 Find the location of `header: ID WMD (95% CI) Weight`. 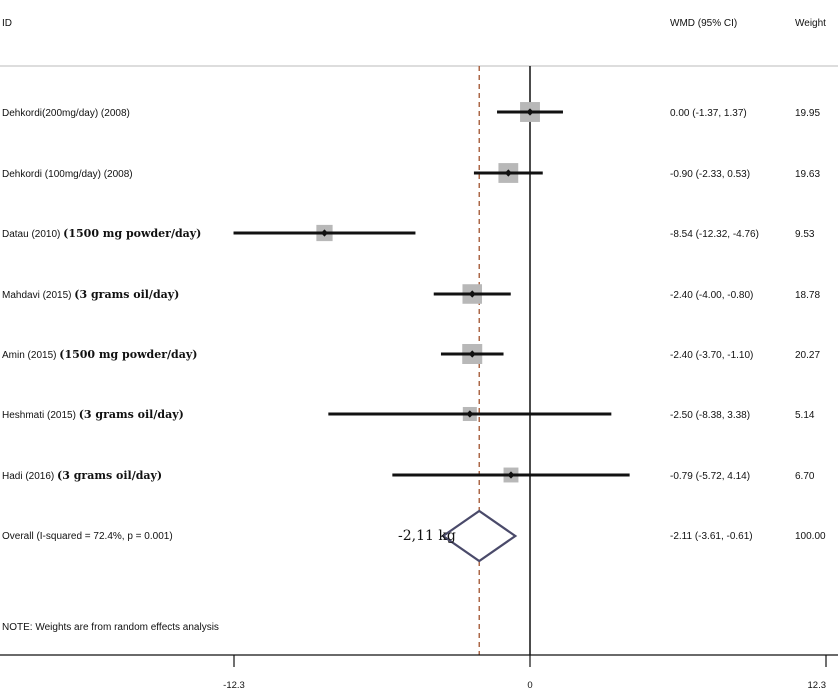

header: ID WMD (95% CI) Weight is located at coordinates (419, 42).